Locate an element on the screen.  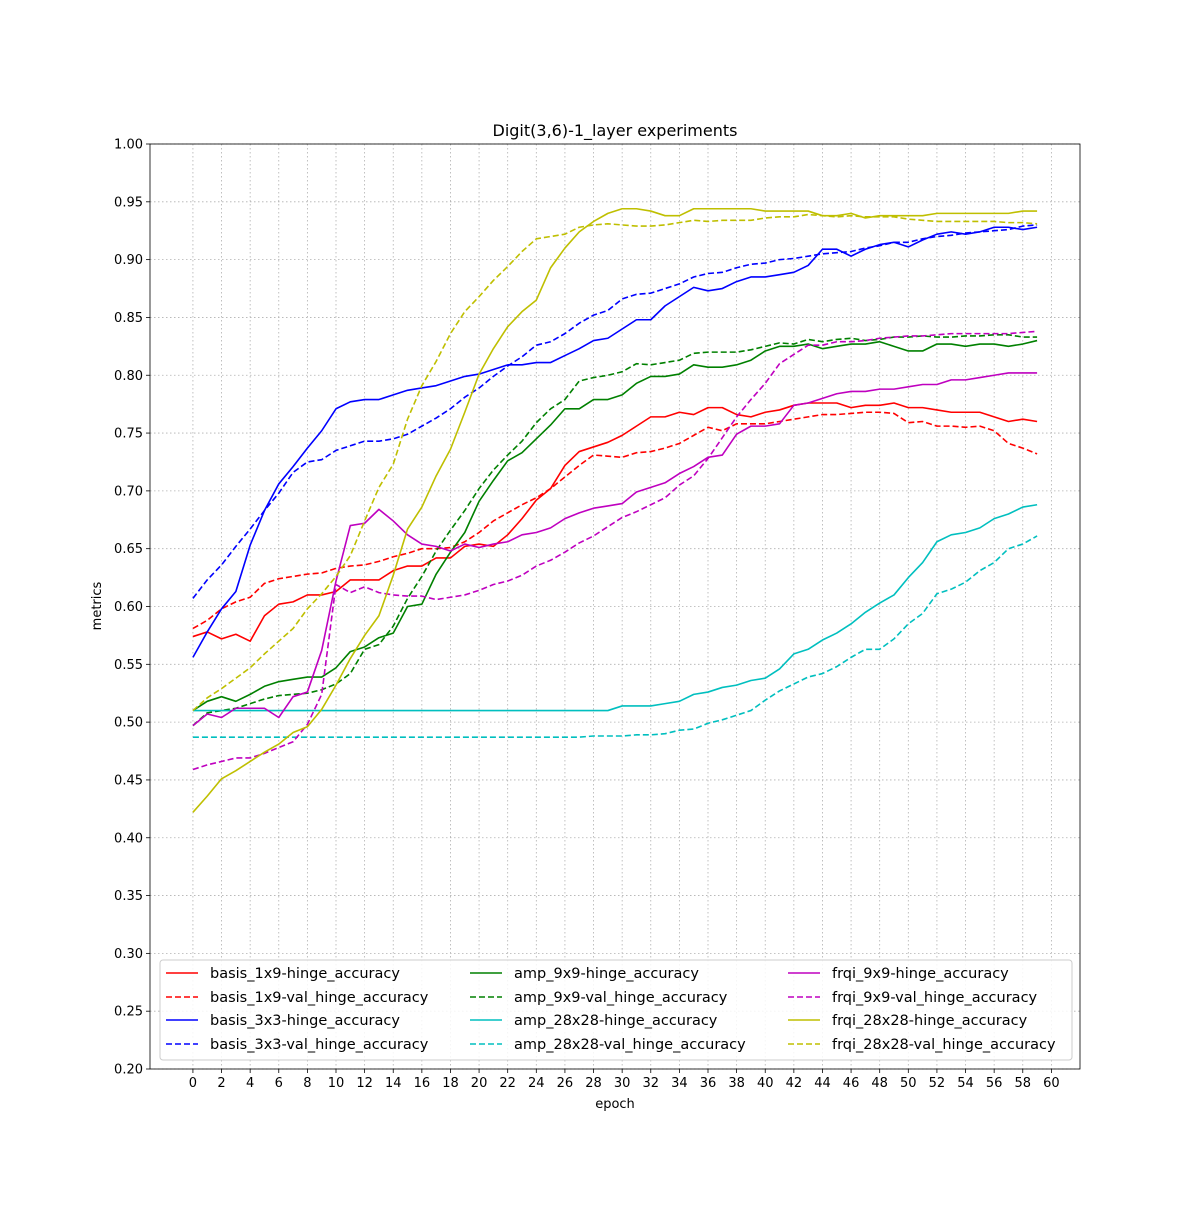
x-tick-label: 26 is located at coordinates (565, 1083).